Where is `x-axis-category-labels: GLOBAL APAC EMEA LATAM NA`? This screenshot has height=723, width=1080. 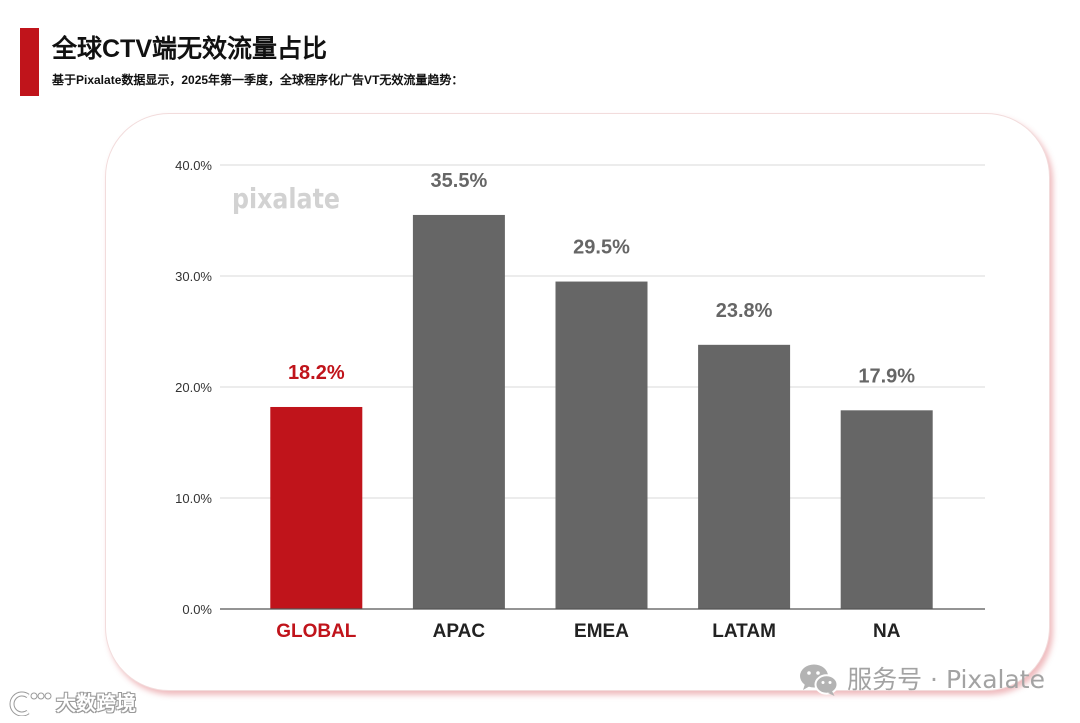
x-axis-category-labels: GLOBAL APAC EMEA LATAM NA is located at coordinates (588, 631).